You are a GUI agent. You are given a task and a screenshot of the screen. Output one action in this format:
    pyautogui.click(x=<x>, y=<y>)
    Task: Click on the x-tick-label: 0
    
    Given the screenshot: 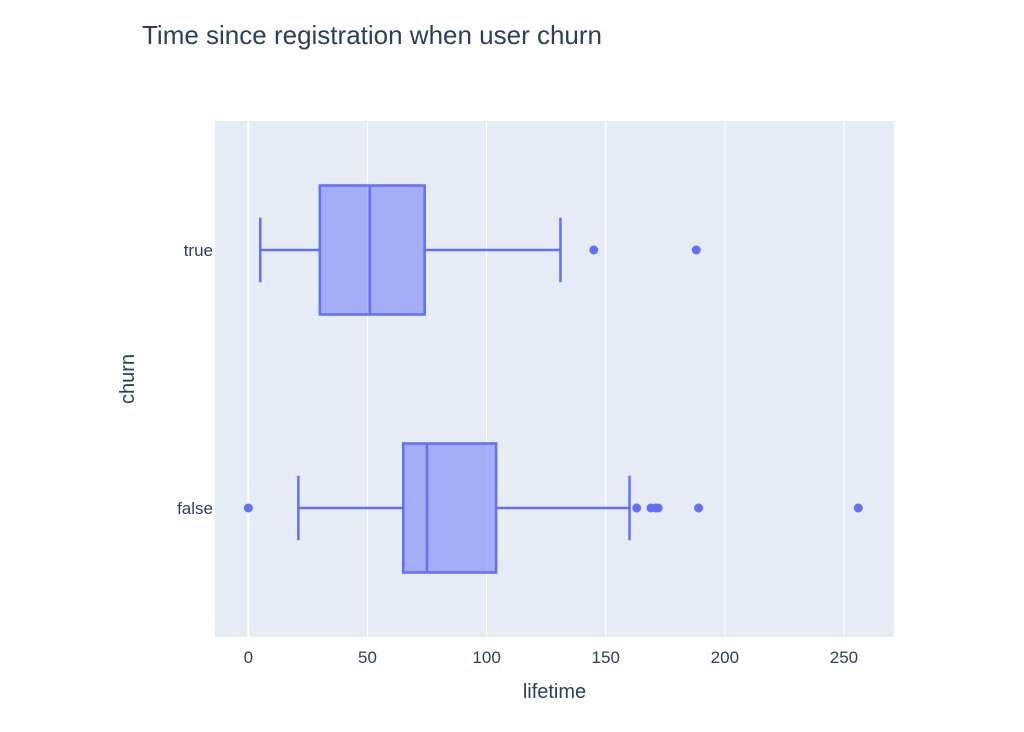 What is the action you would take?
    pyautogui.click(x=248, y=657)
    